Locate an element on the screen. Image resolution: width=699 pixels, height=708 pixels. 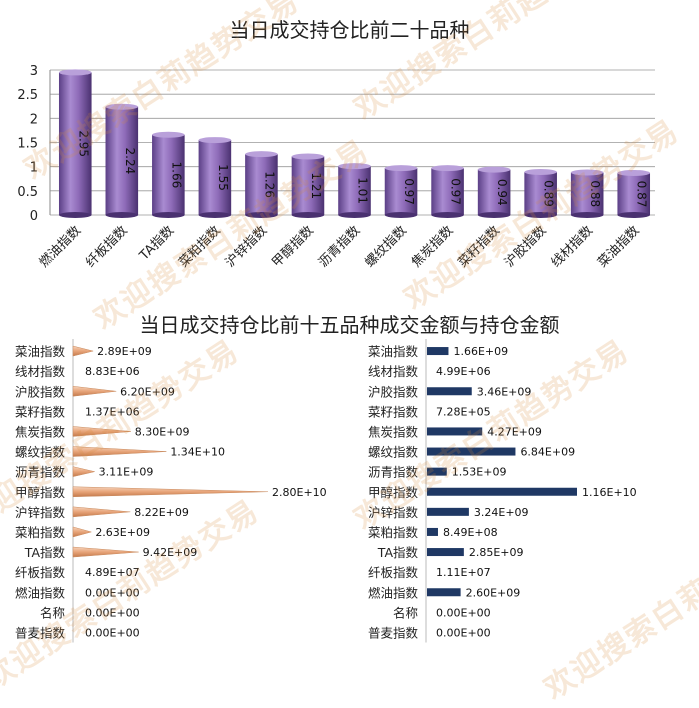
category-label: 沪锌指数 is located at coordinates (40, 512).